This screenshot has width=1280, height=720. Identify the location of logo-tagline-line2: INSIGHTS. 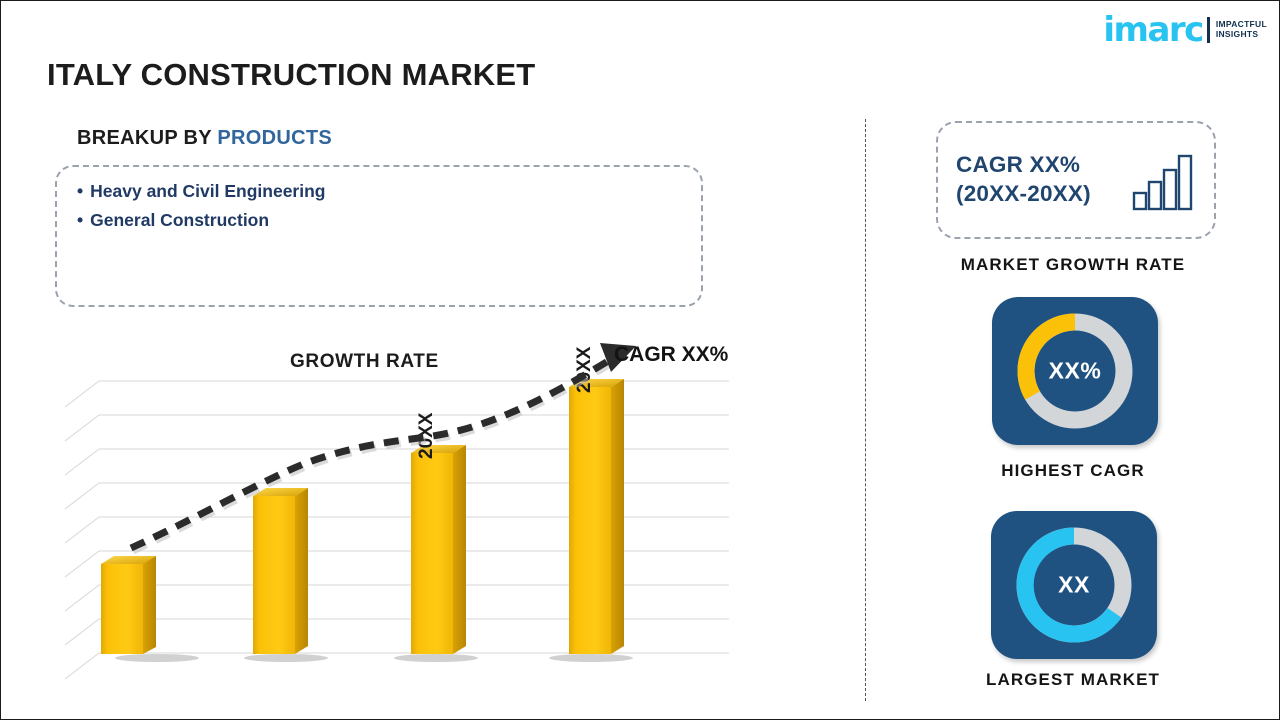
(1237, 34).